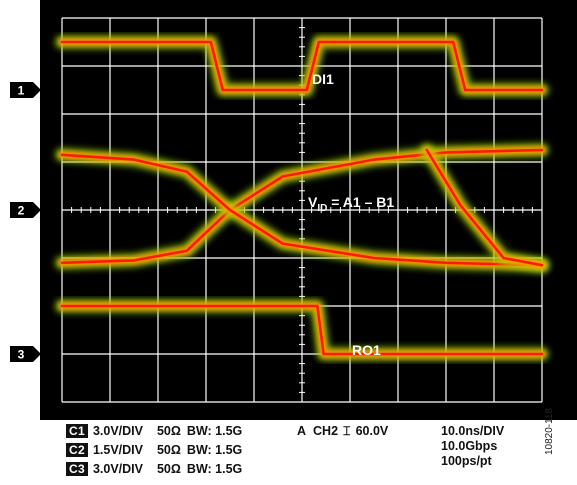  Describe the element at coordinates (214, 450) in the screenshot. I see `channel-2-bandwidth: BW: 1.5G` at that location.